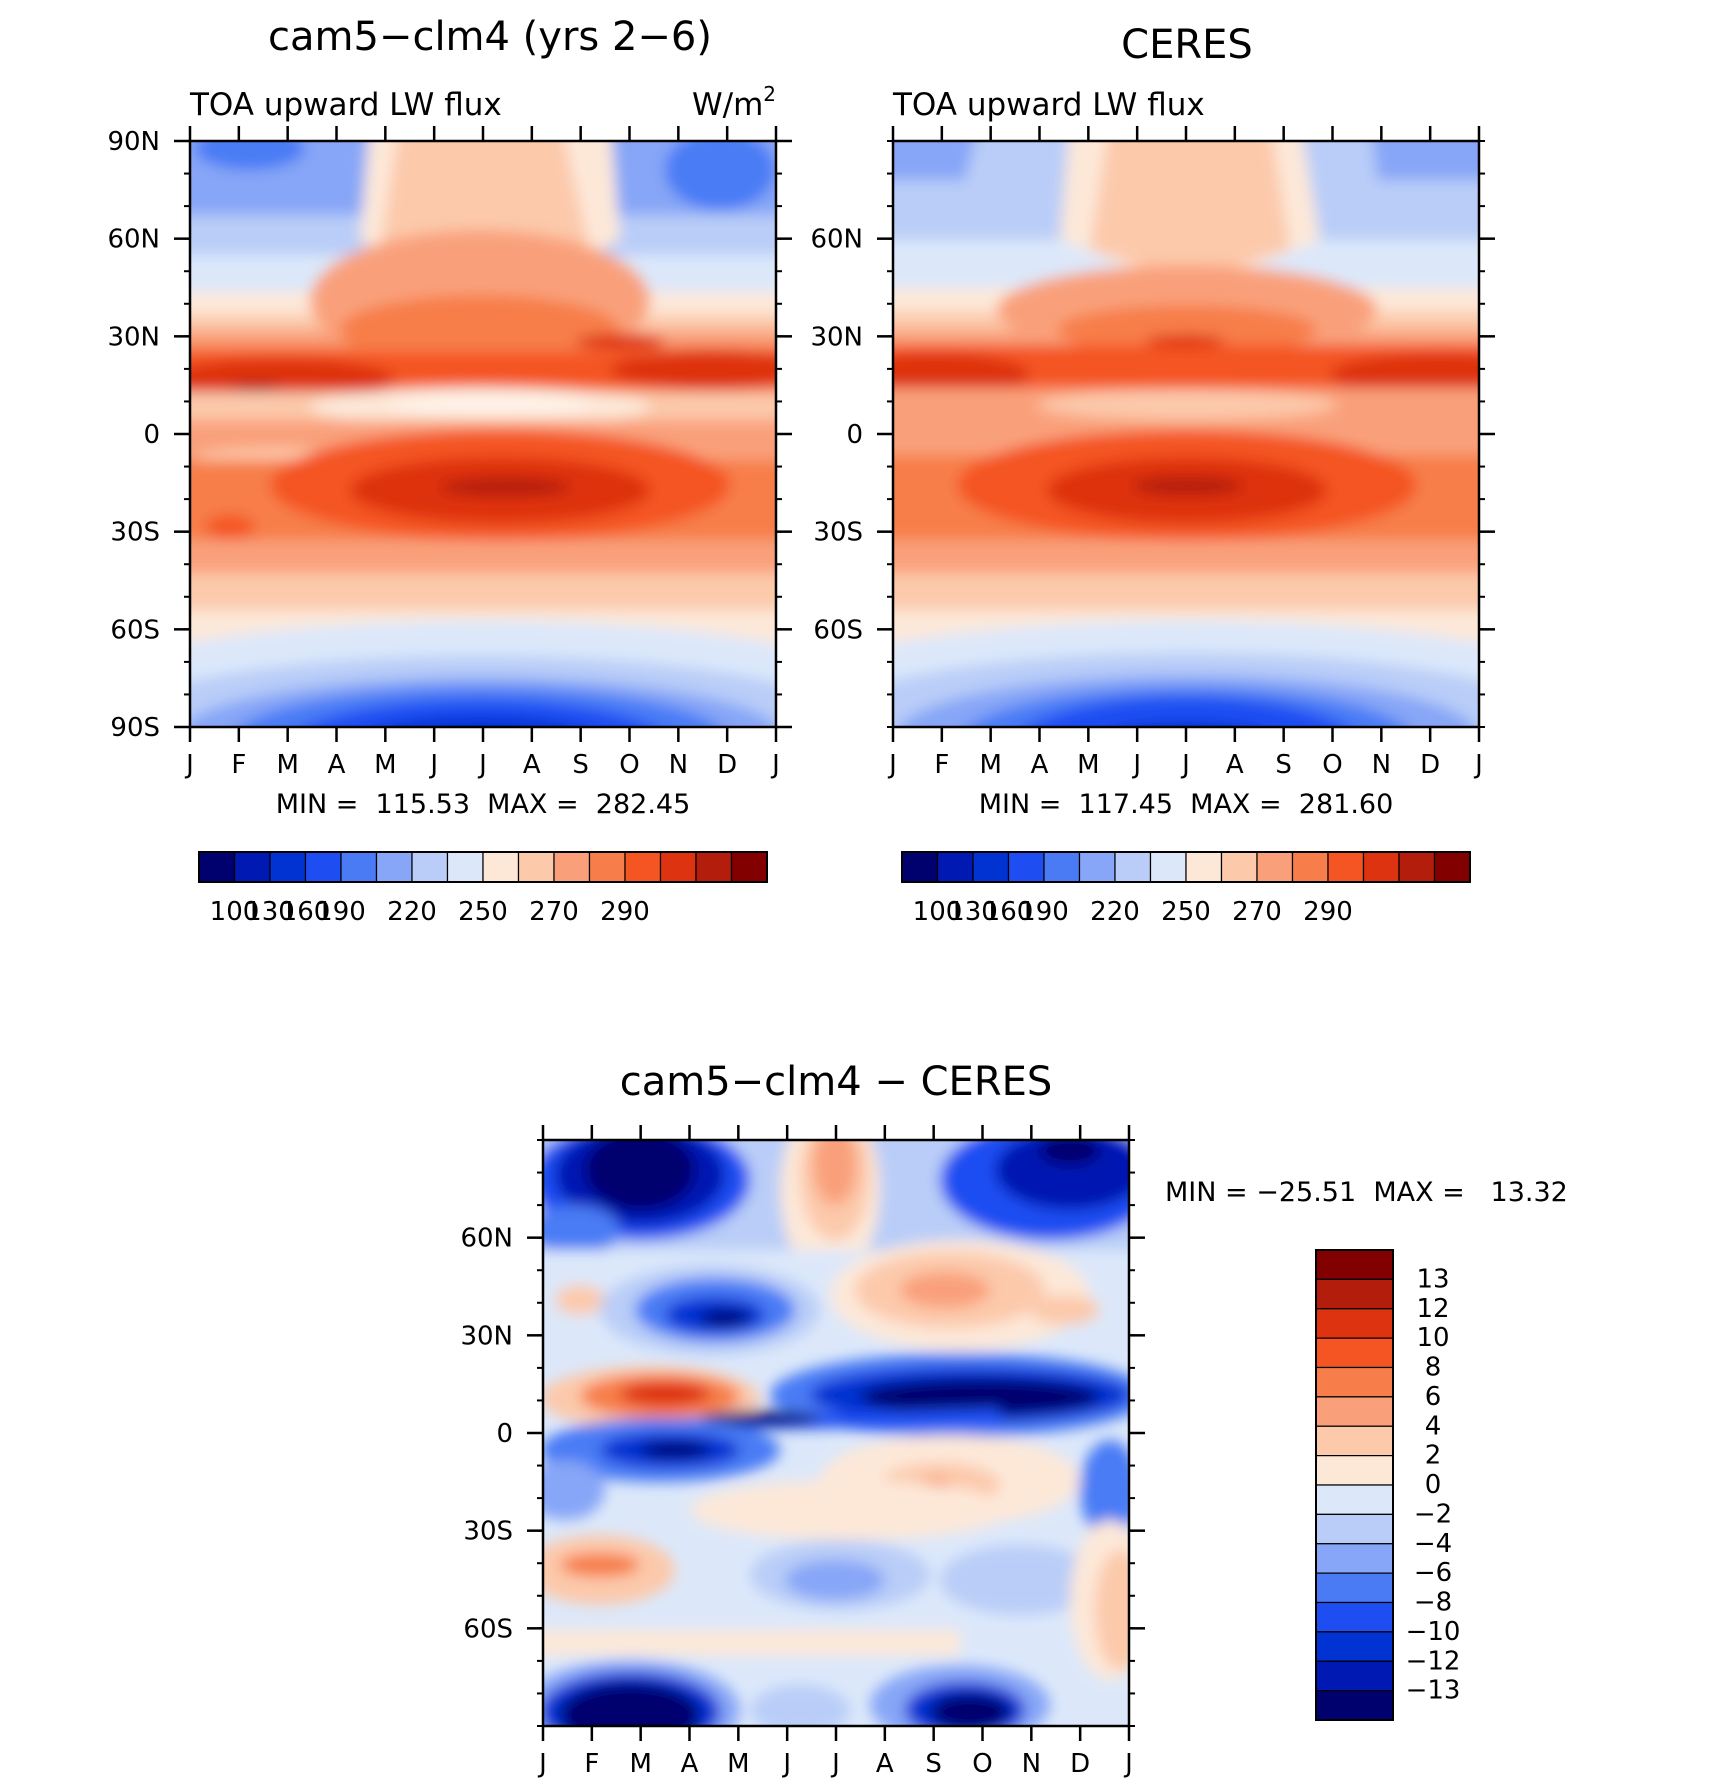 The height and width of the screenshot is (1787, 1710). What do you see at coordinates (1433, 1632) in the screenshot?
I see `colorbar-label: −10` at bounding box center [1433, 1632].